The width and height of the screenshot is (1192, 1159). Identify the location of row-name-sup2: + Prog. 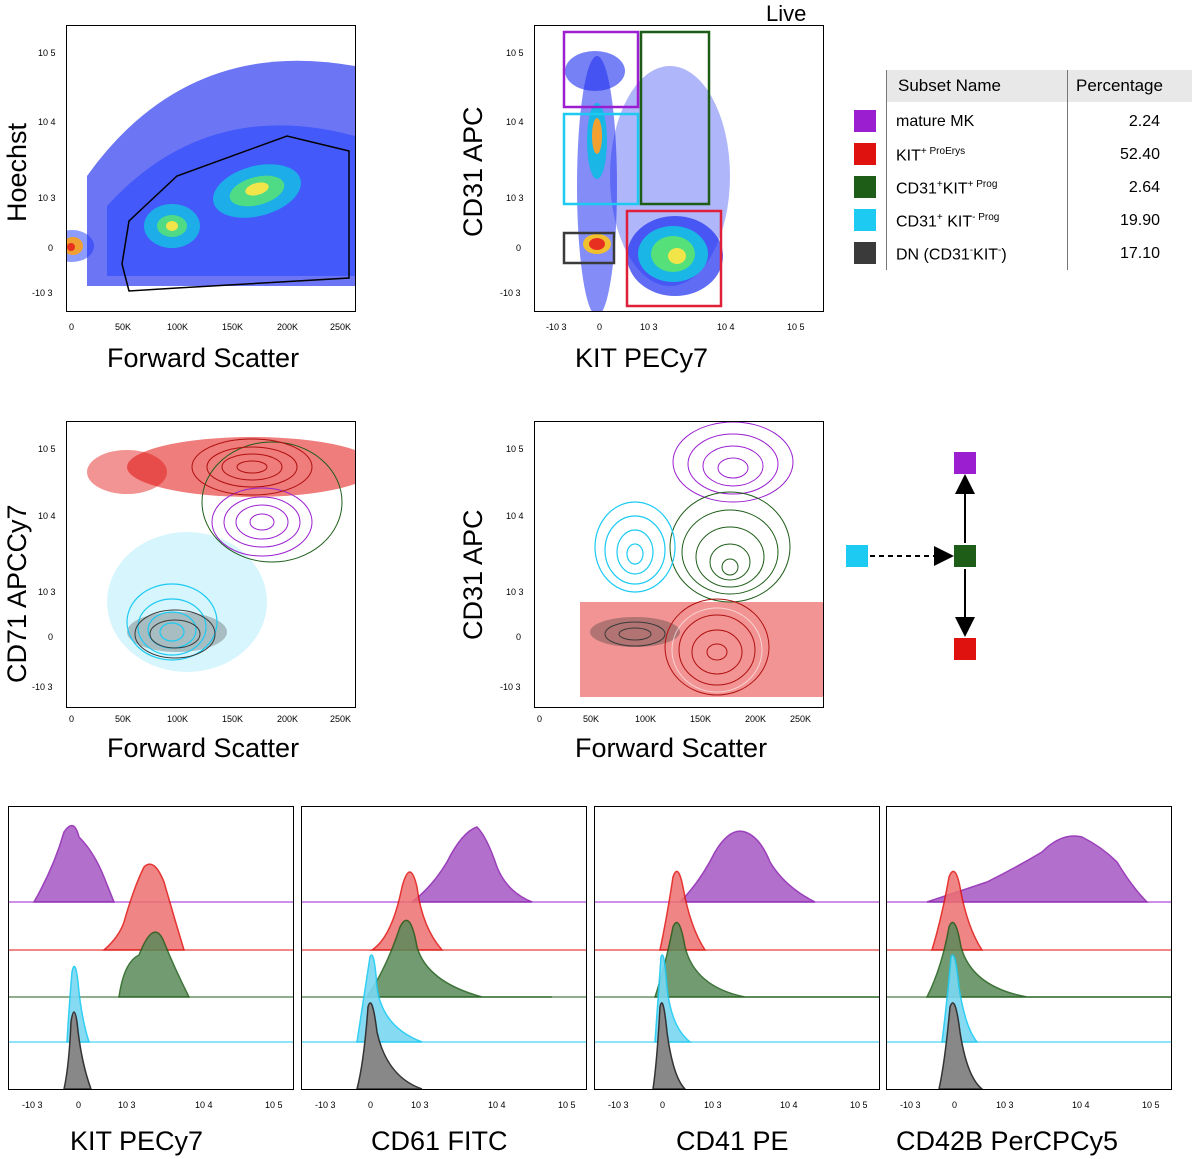
(982, 184).